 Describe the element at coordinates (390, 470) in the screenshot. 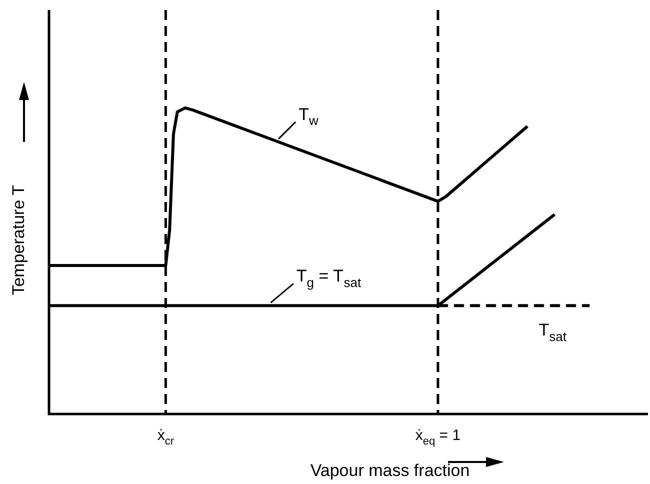

I see `x-axis-title: Vapour mass fraction` at that location.